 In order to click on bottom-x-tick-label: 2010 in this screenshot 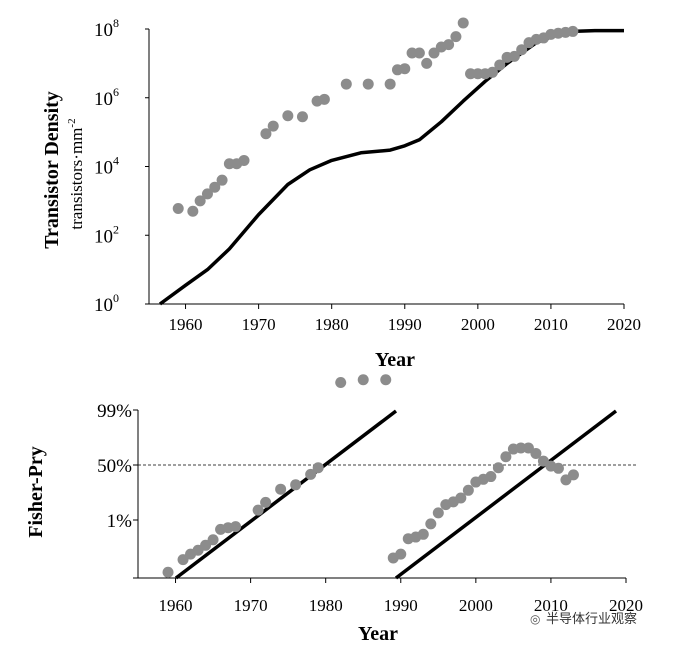, I will do `click(551, 605)`.